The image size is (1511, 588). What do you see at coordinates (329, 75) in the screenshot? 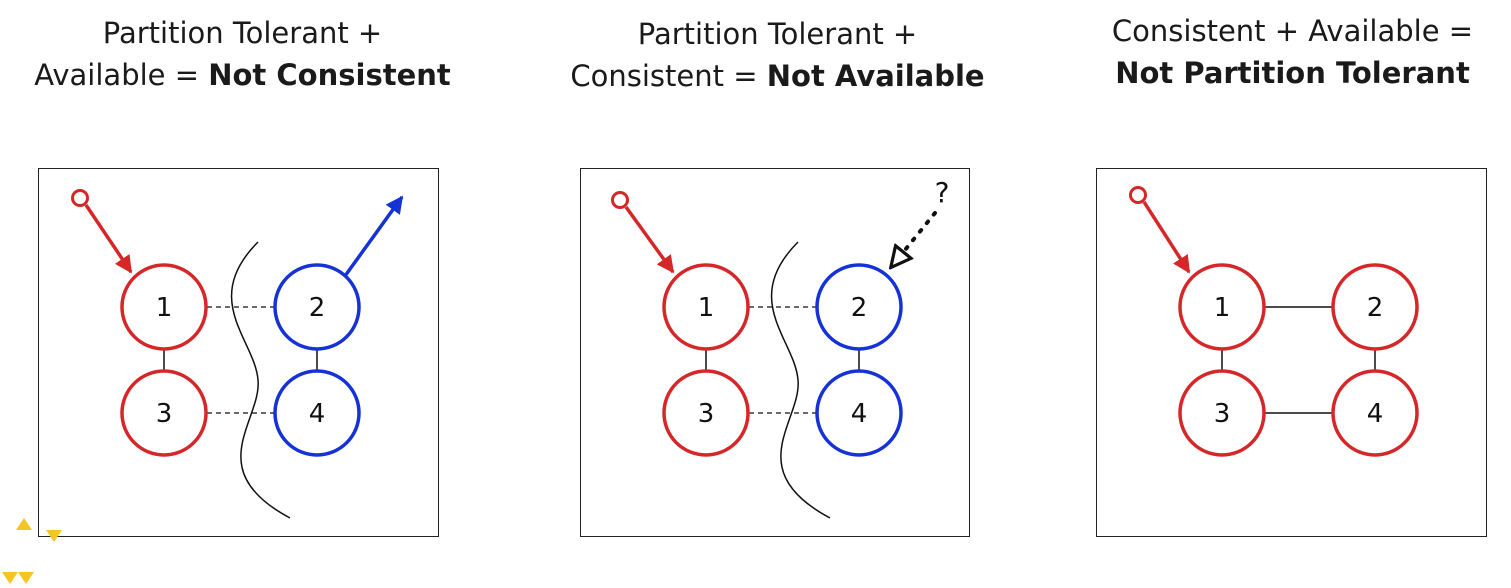
I see `panel-1-title-bold: Not Consistent` at bounding box center [329, 75].